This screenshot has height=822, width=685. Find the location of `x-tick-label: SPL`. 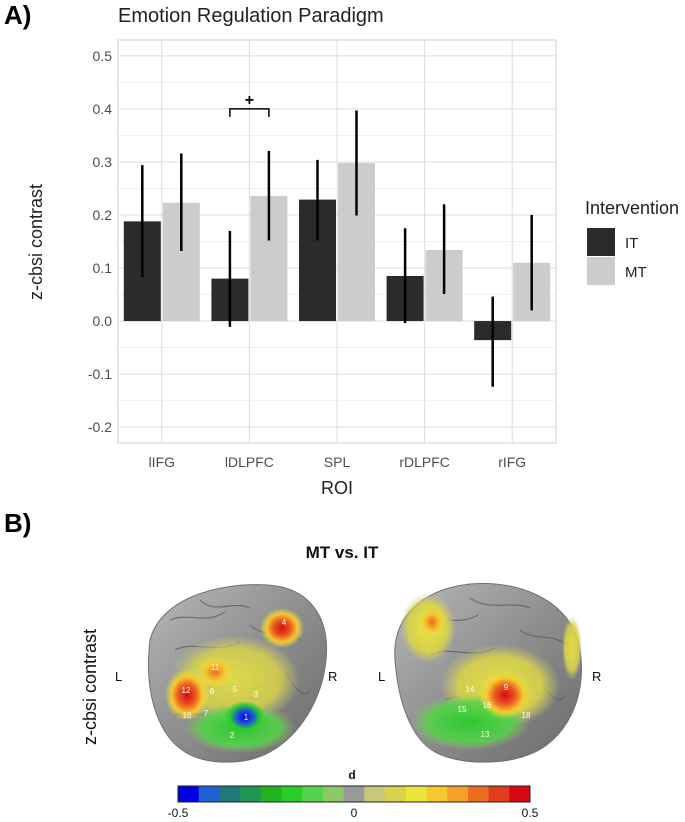

x-tick-label: SPL is located at coordinates (337, 462).